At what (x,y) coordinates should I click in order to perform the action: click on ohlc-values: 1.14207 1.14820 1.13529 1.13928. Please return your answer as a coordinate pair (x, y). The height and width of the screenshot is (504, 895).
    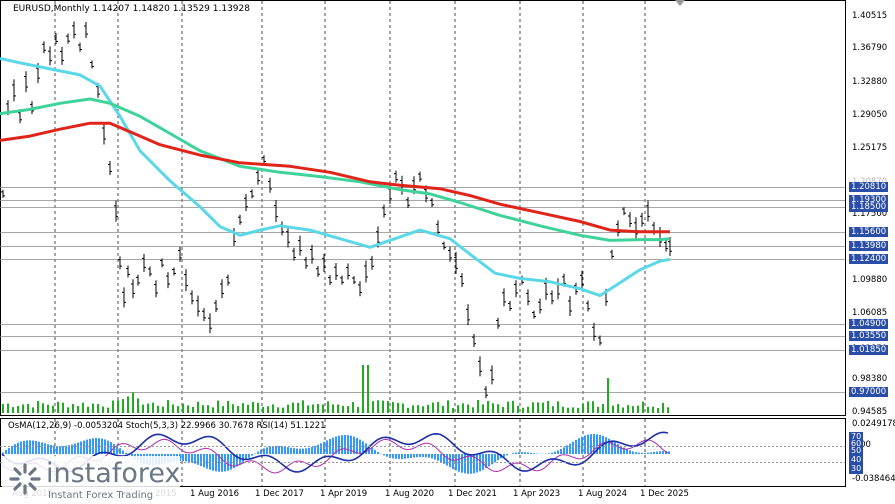
    Looking at the image, I should click on (171, 9).